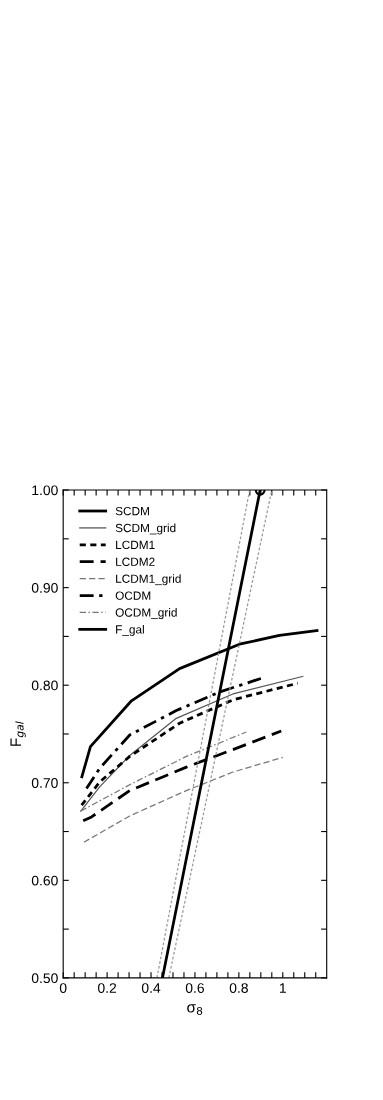 The height and width of the screenshot is (1100, 383). I want to click on y-tick-label: 0.90, so click(44, 587).